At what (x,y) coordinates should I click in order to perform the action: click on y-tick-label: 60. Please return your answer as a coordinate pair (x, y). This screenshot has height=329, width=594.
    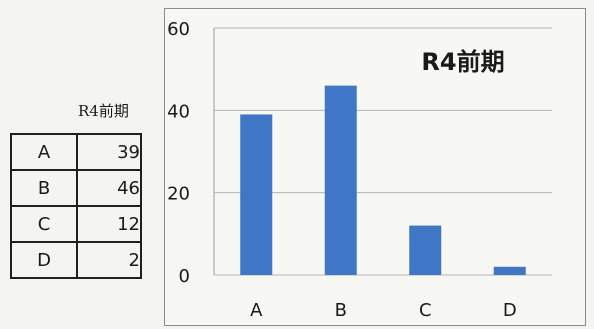
    Looking at the image, I should click on (178, 29).